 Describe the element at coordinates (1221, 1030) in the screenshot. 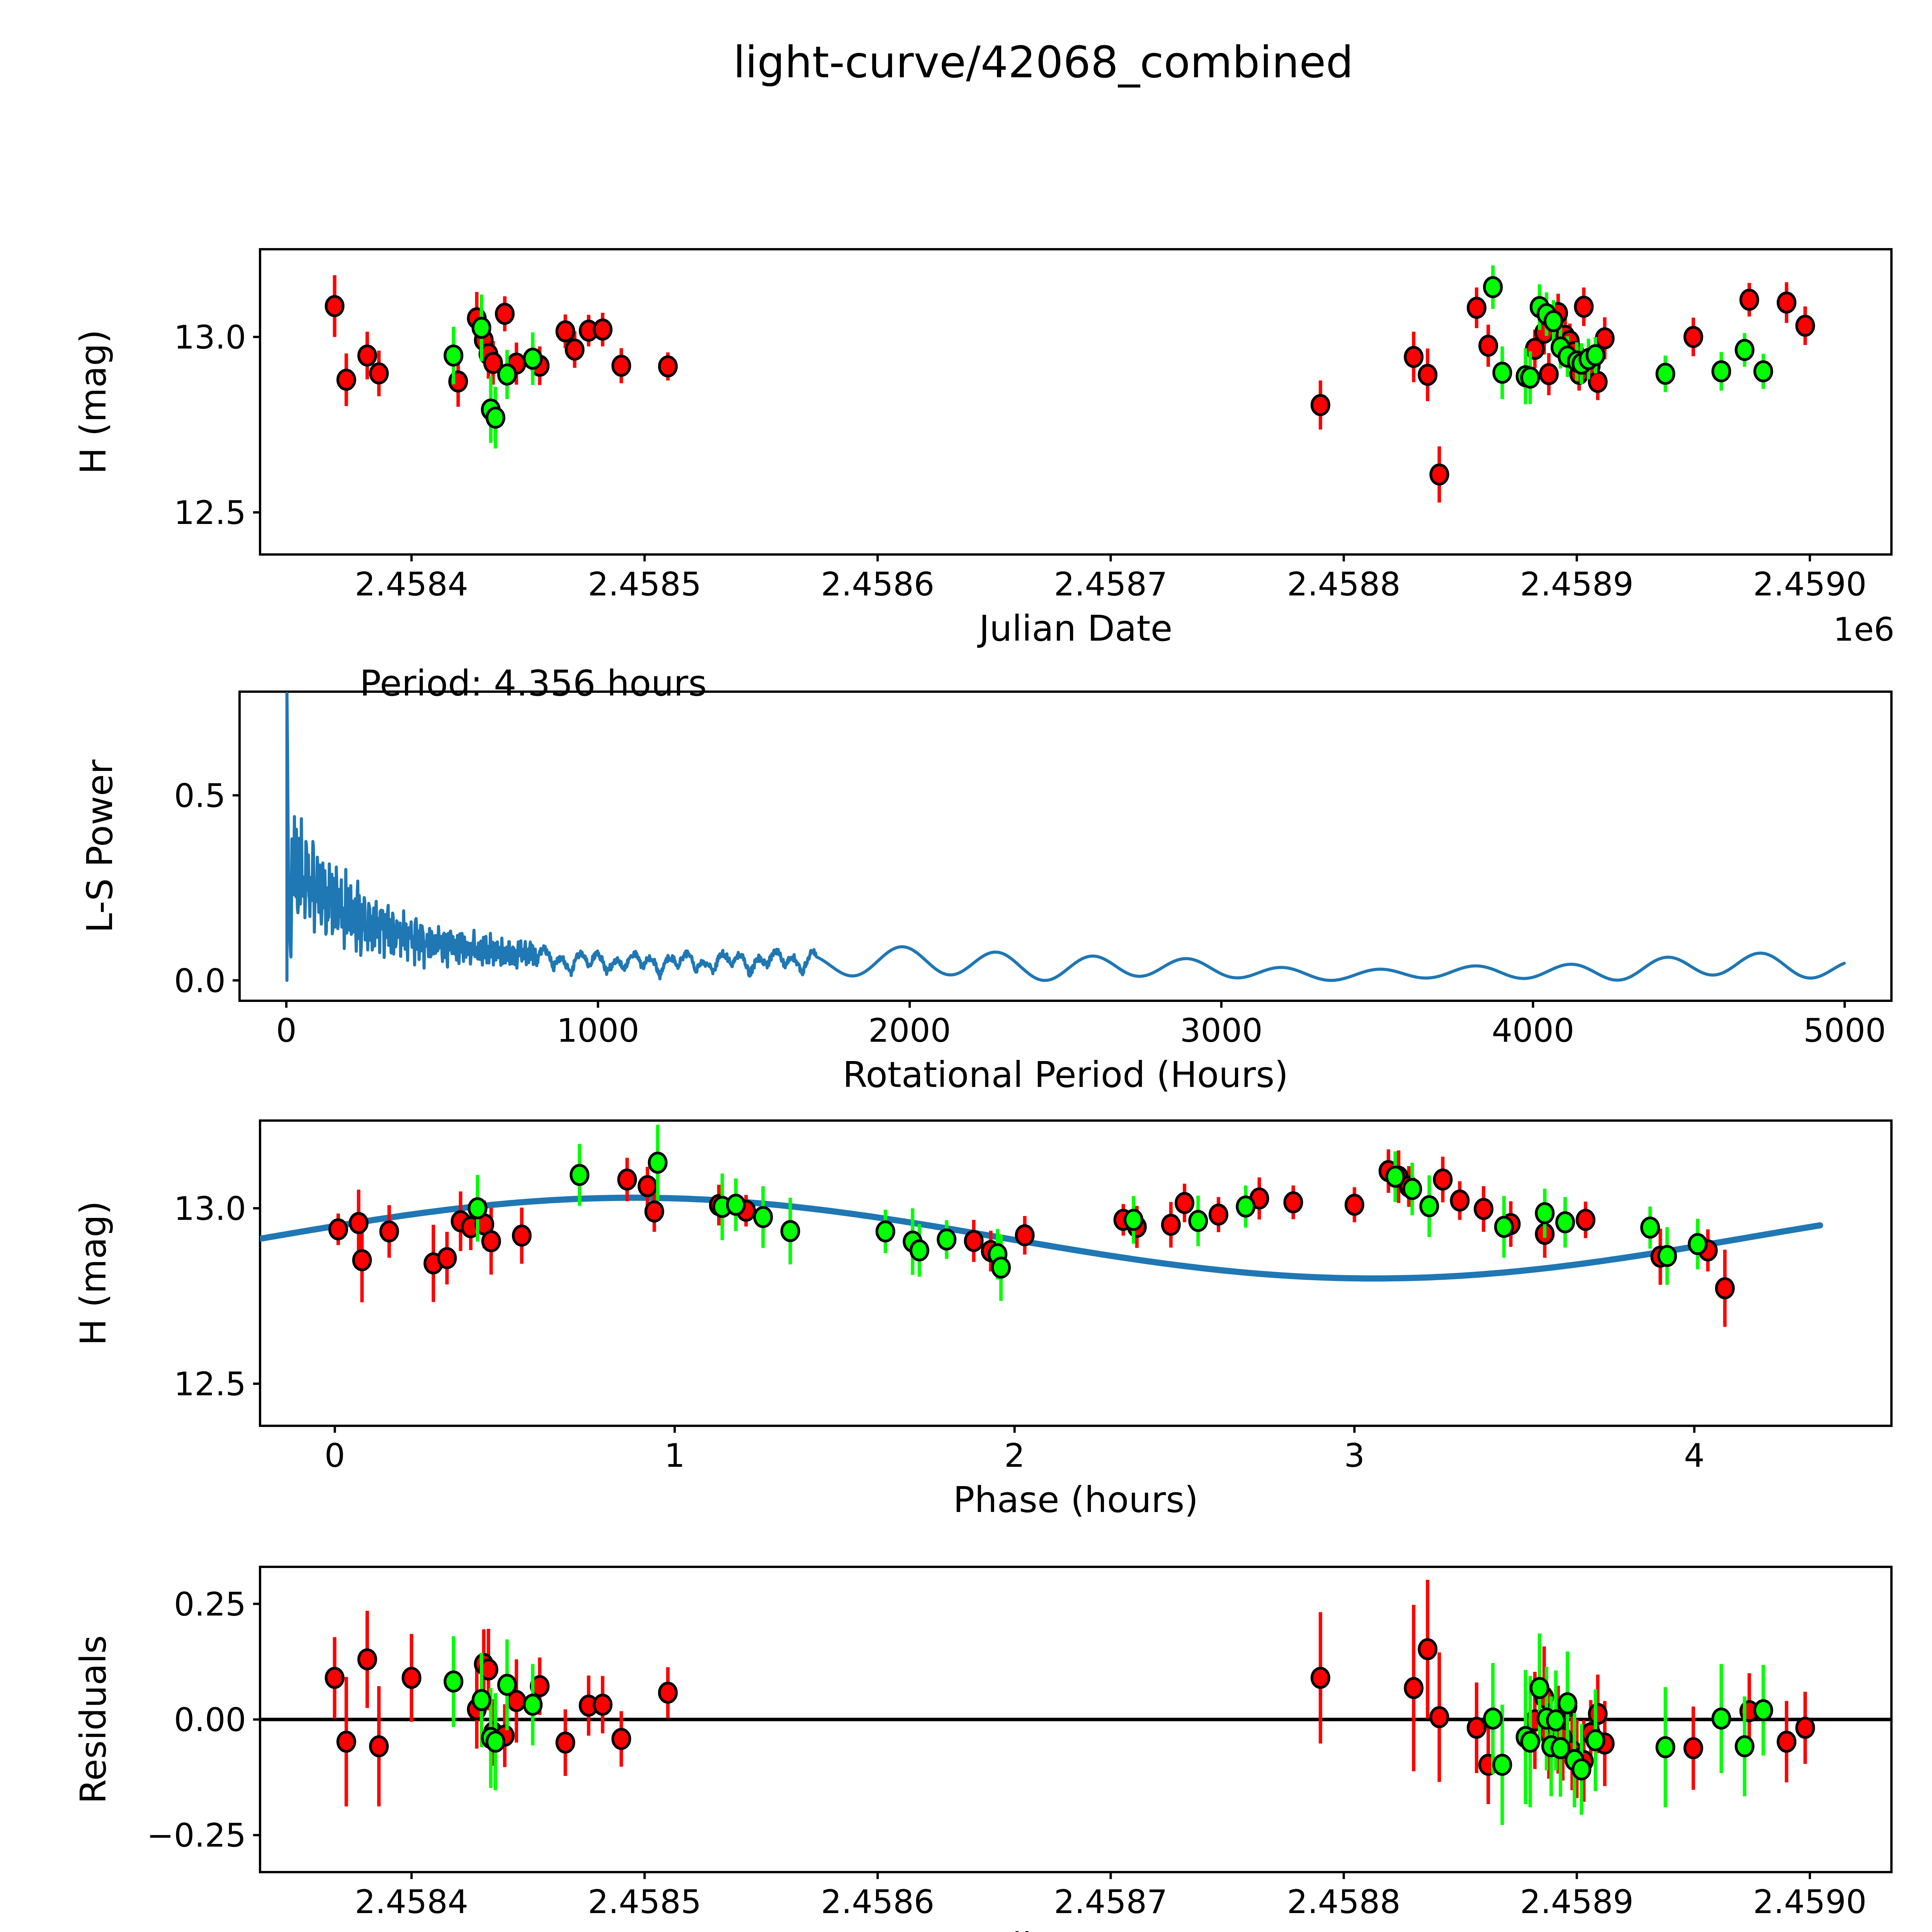

I see `x-tick-label: 3000` at that location.